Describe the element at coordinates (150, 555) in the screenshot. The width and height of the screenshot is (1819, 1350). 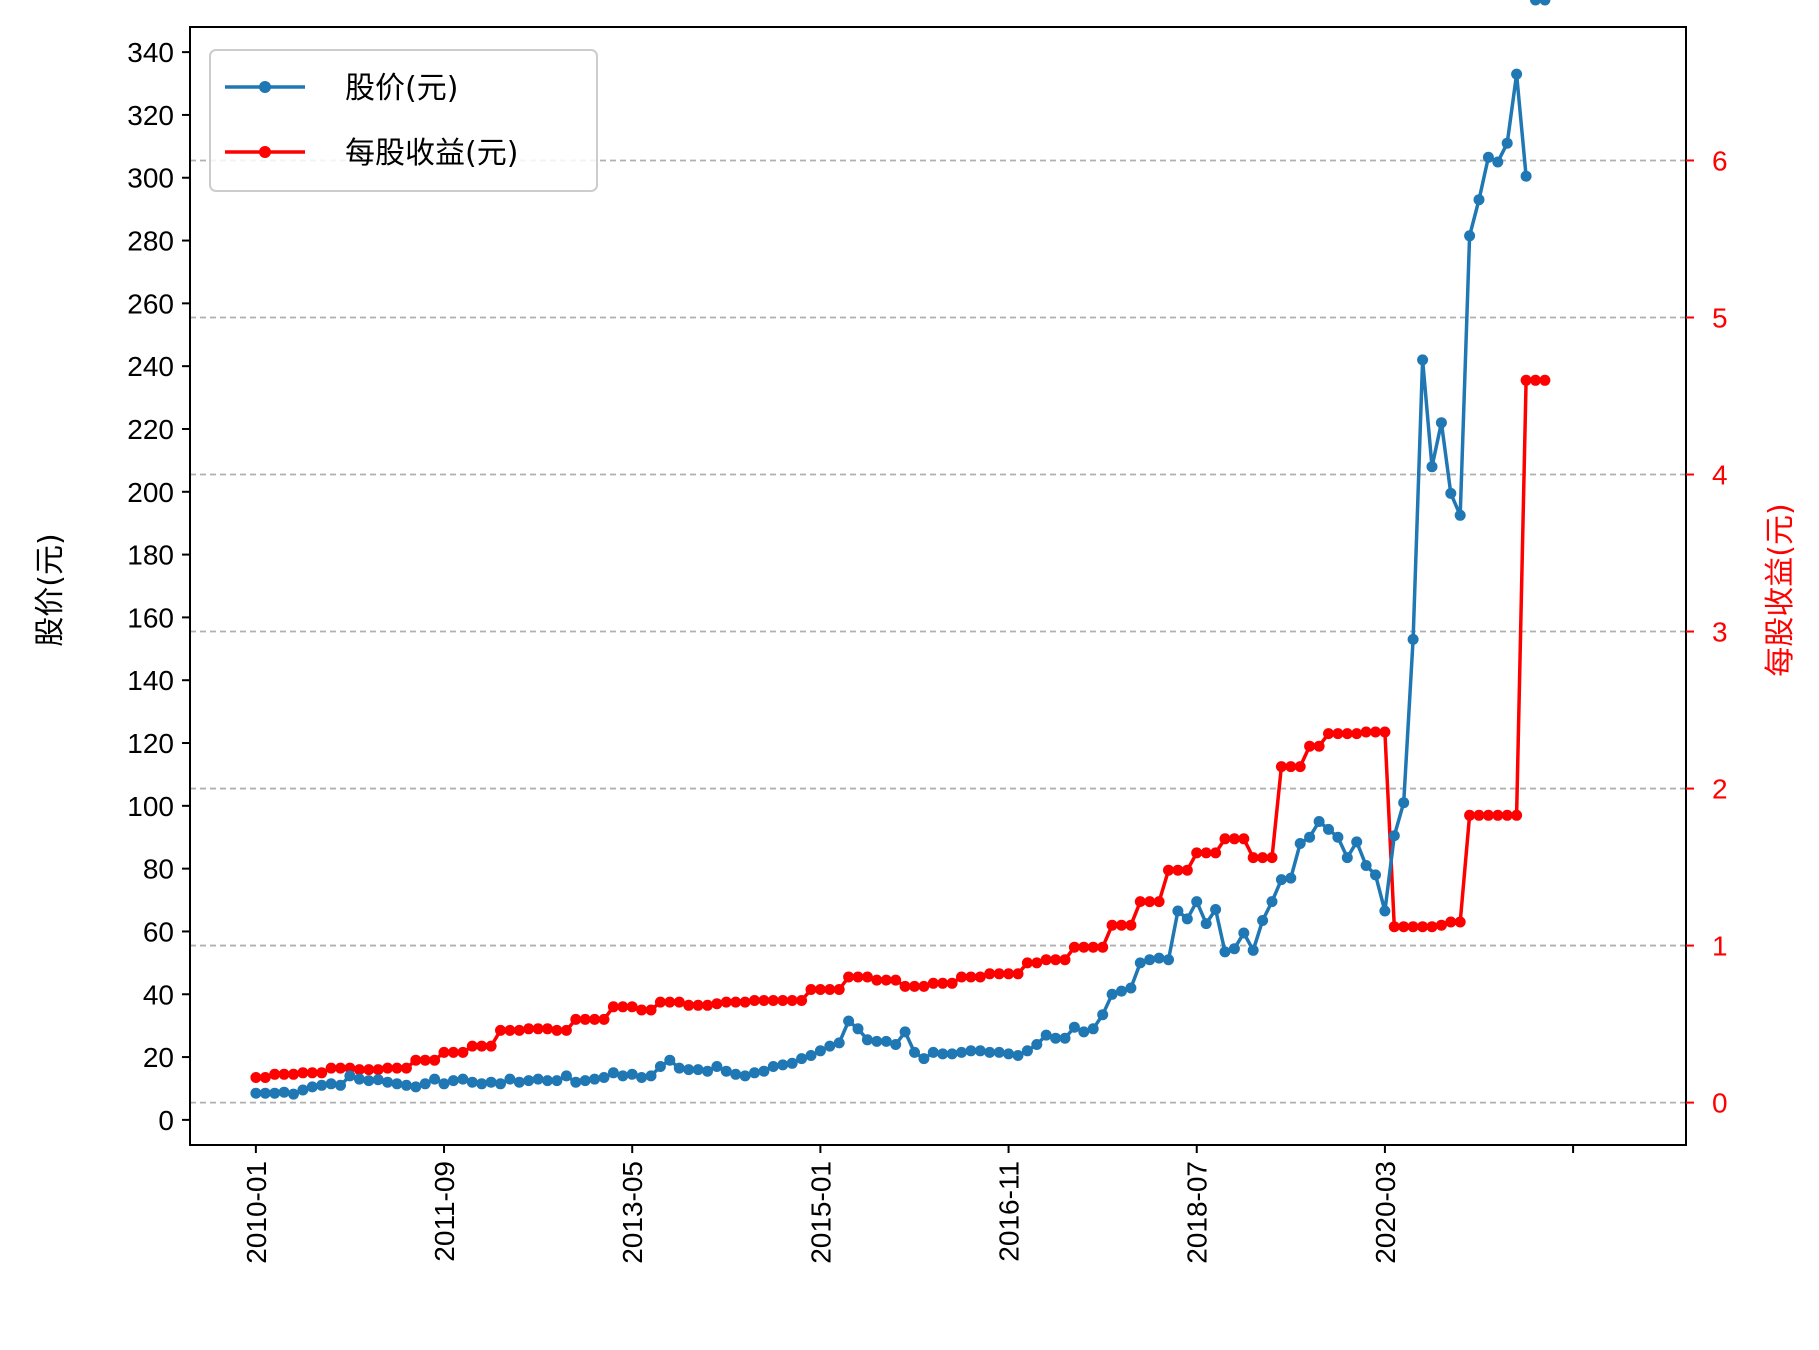
I see `y-left-tick-label: 180` at that location.